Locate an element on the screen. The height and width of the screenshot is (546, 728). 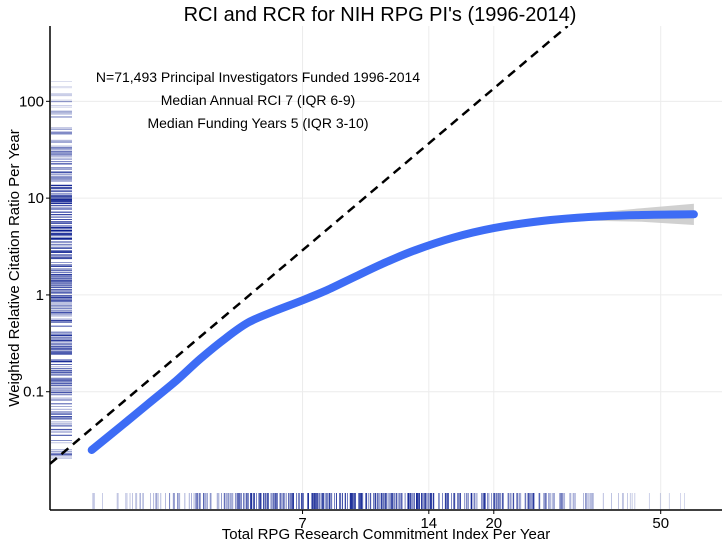
x-tick-label: 20 is located at coordinates (493, 523).